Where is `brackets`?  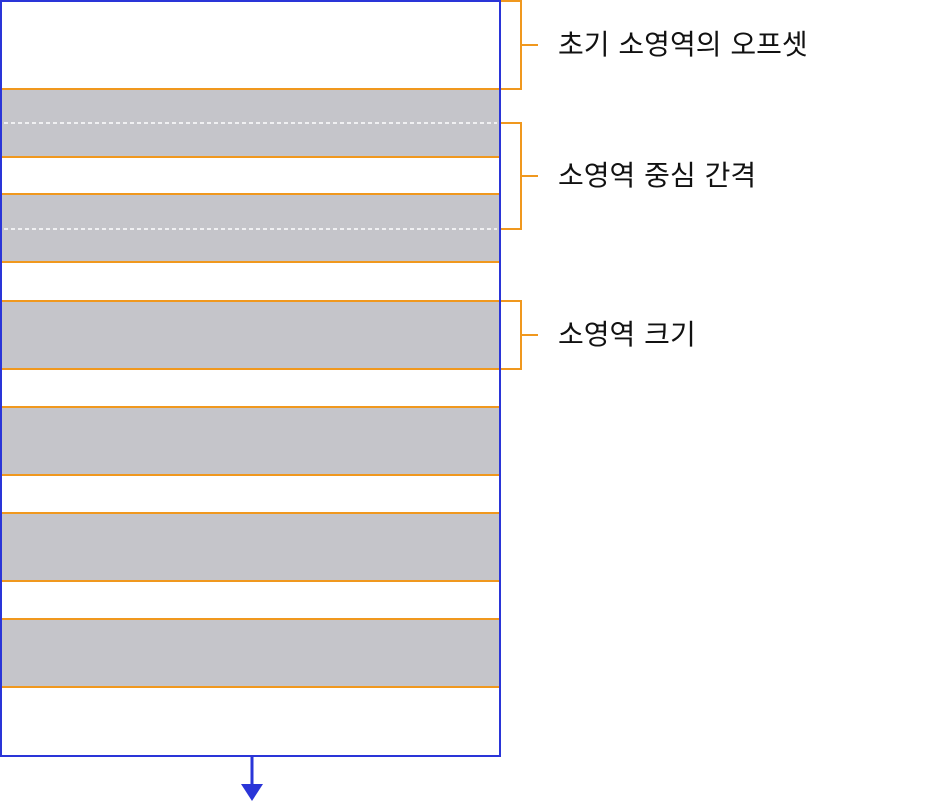 brackets is located at coordinates (519, 185).